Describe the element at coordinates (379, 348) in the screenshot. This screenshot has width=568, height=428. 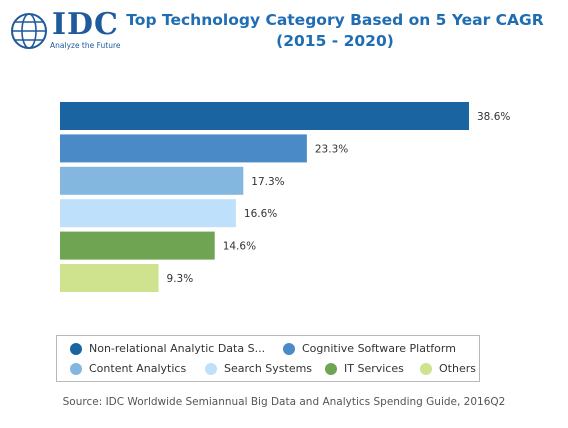
I see `legend-label: Cognitive Software Platform` at that location.